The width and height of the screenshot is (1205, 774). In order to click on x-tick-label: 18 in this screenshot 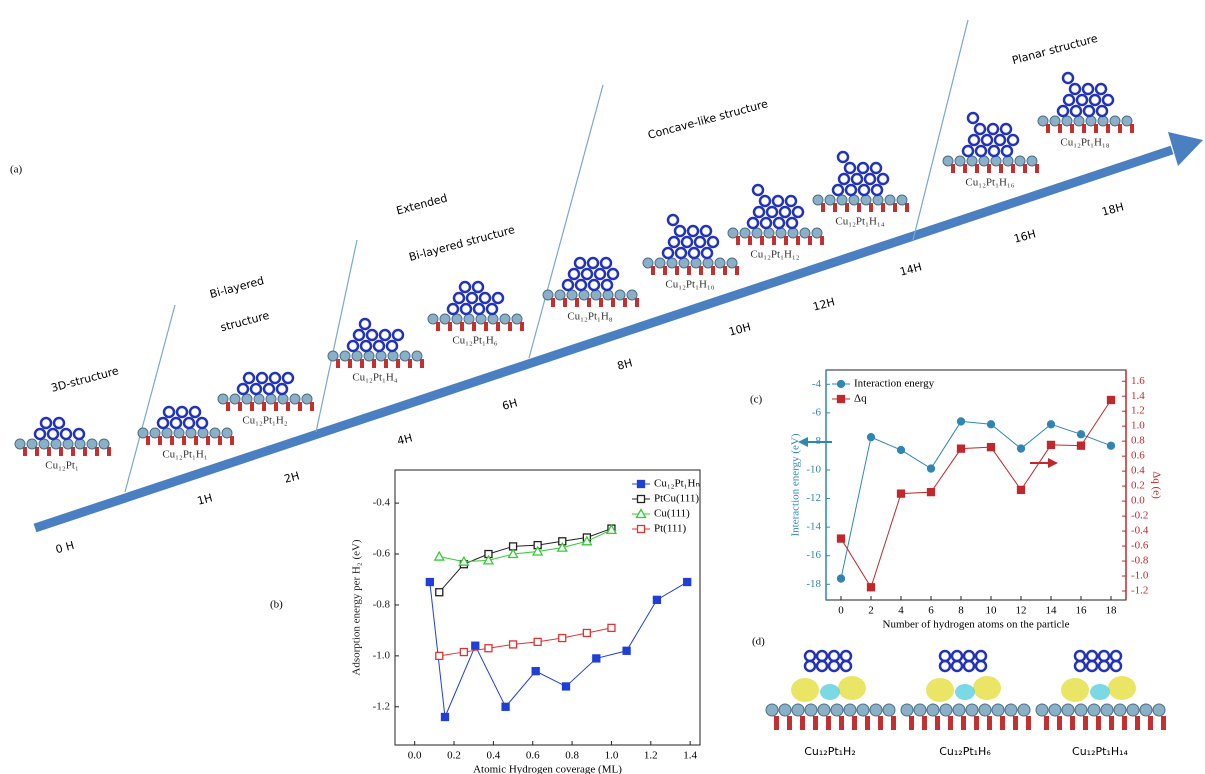, I will do `click(1112, 611)`.